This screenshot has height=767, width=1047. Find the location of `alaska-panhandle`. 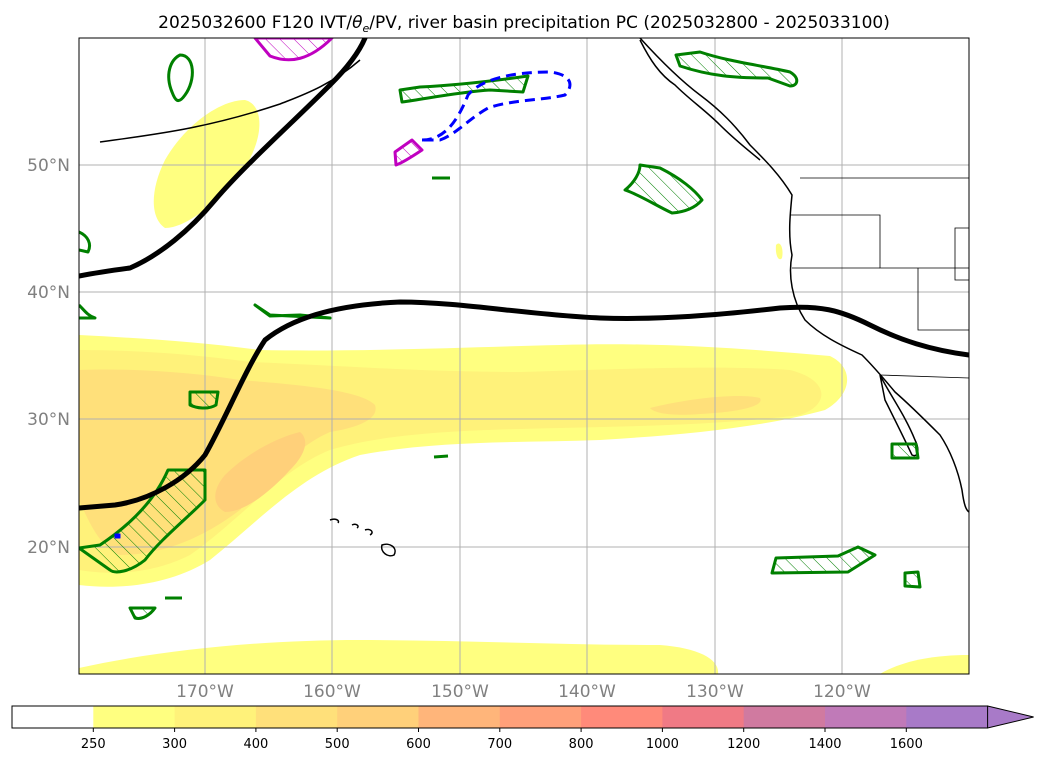

alaska-panhandle is located at coordinates (700, 100).